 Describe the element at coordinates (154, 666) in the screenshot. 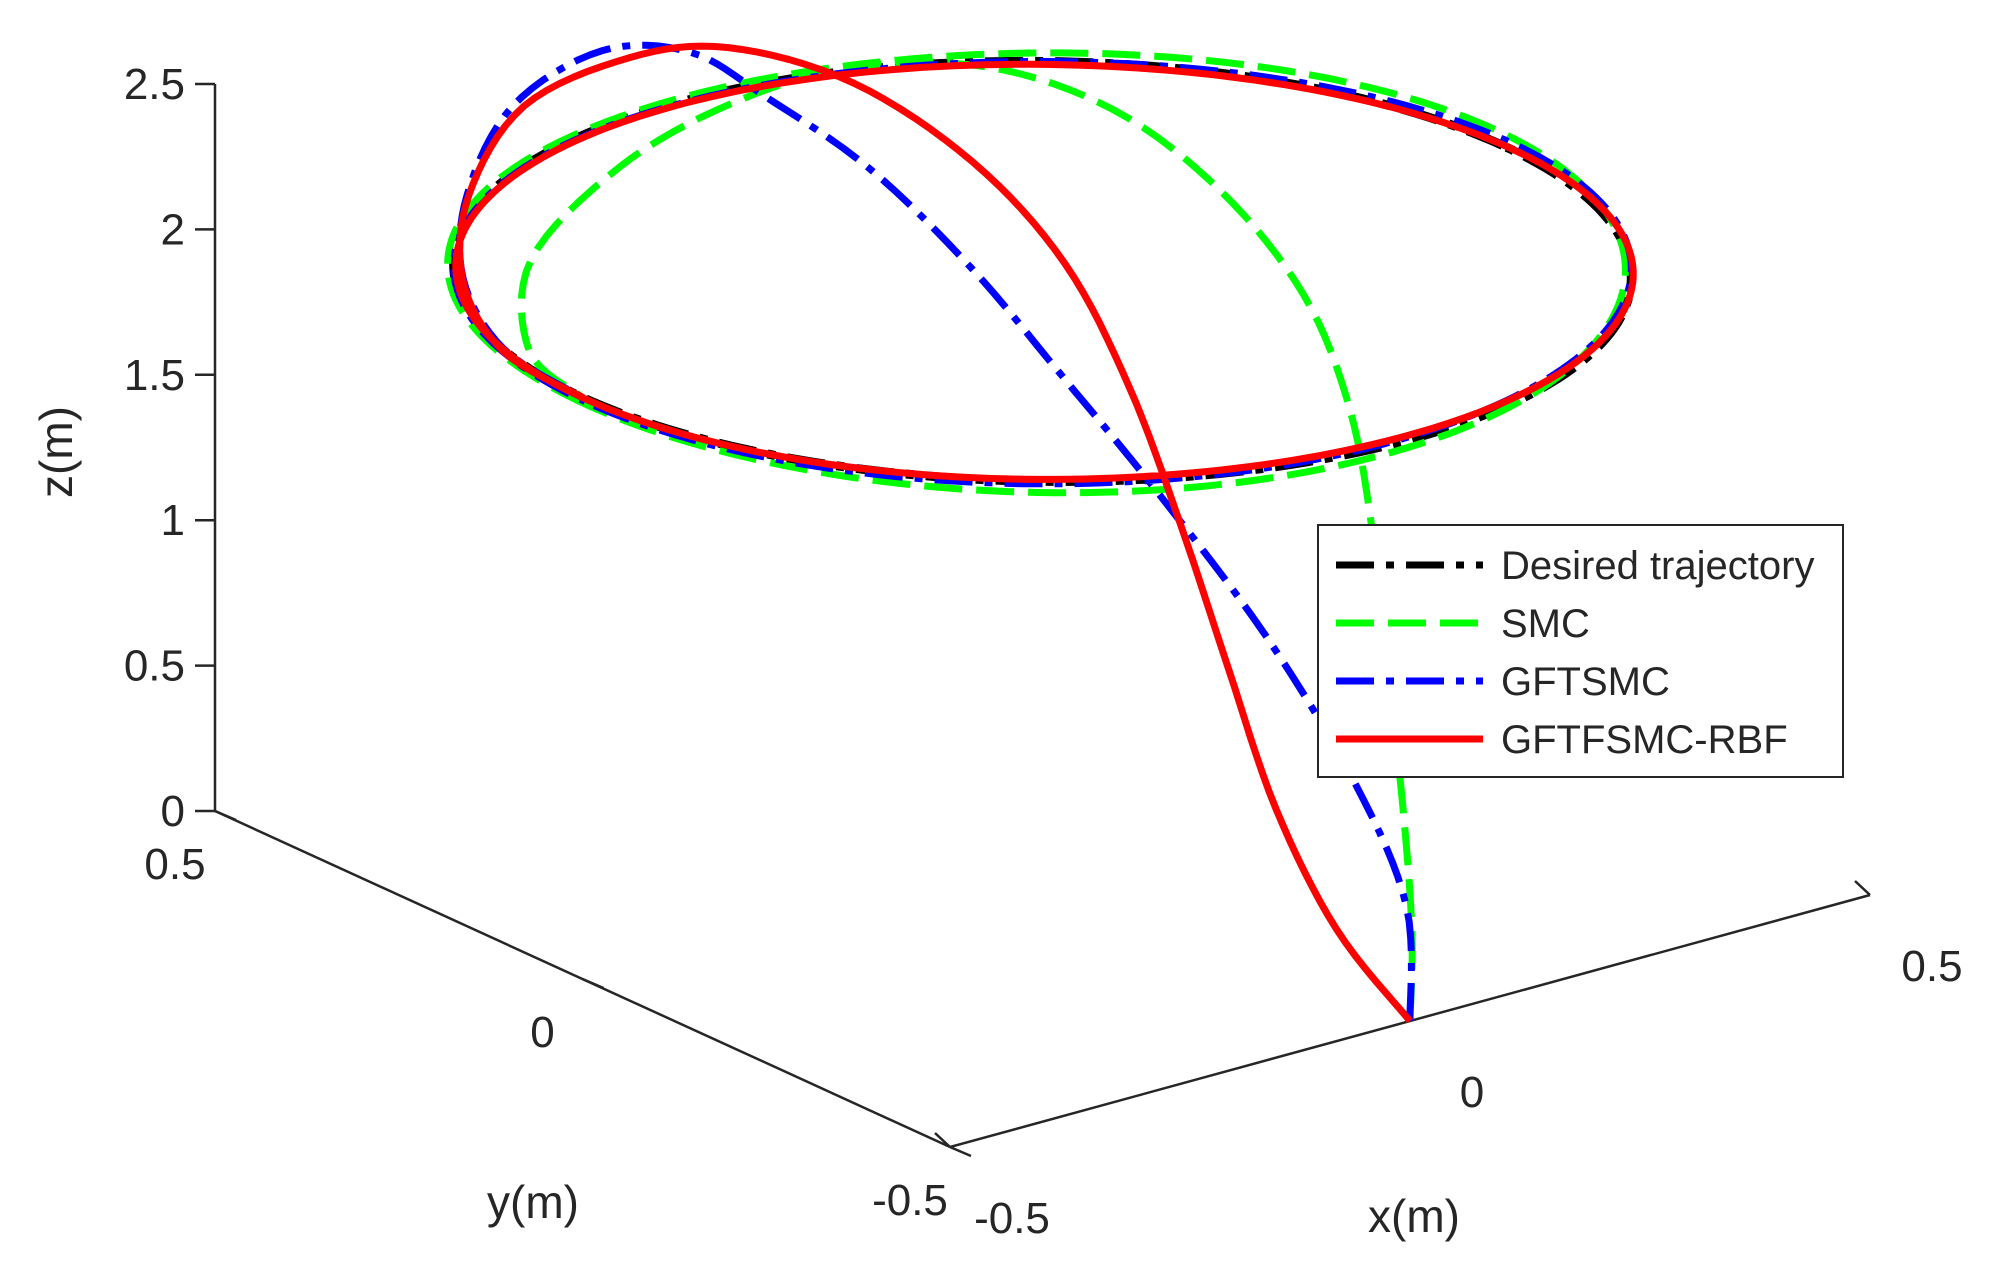

I see `z-tick-label: 0.5` at that location.